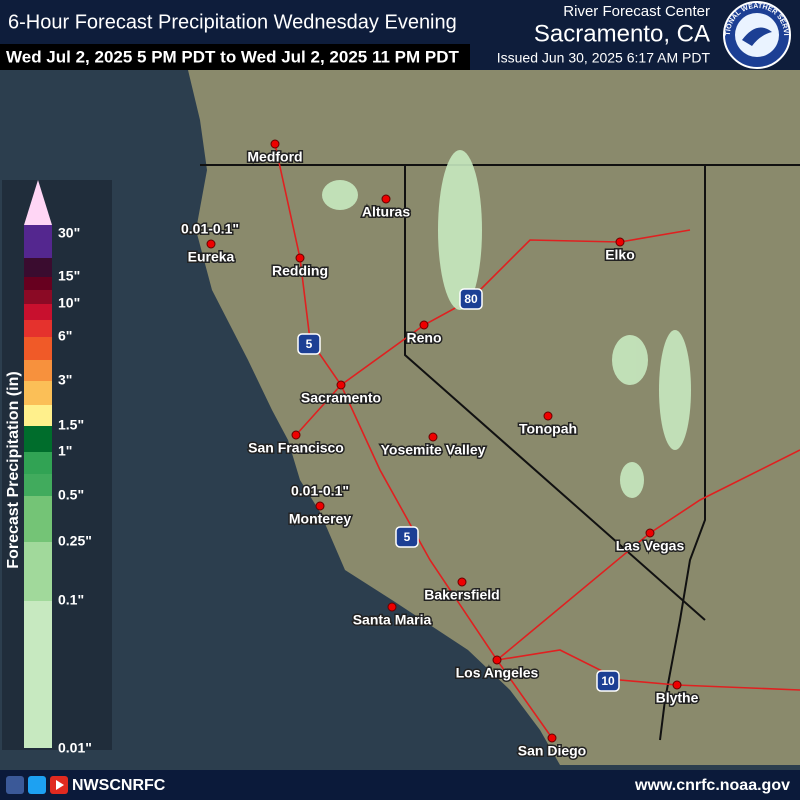  I want to click on legend-label: 1.5", so click(71, 425).